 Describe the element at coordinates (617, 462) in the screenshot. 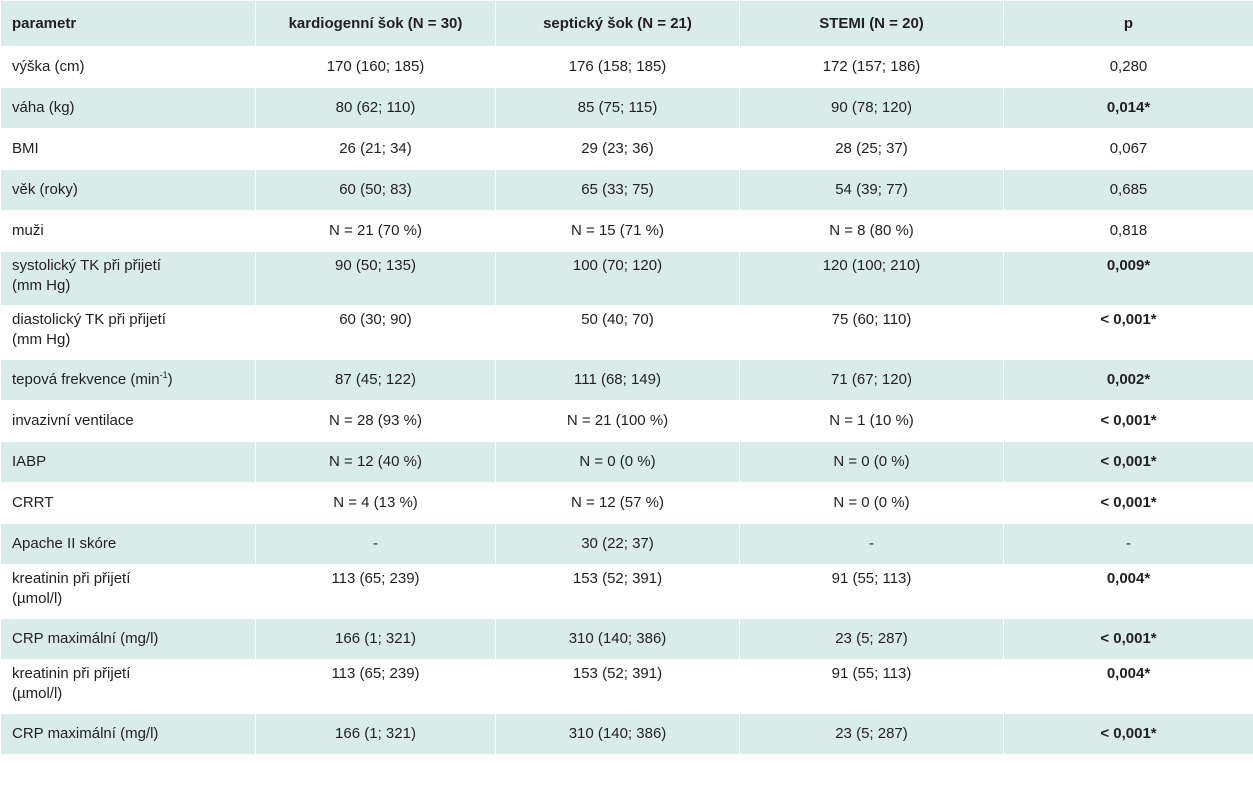

I see `cell-septicky: N = 0 (0 %)` at that location.